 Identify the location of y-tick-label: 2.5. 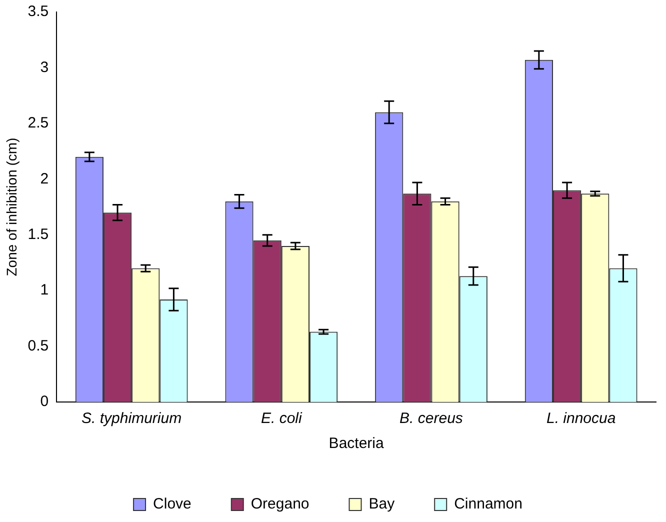
(38, 123).